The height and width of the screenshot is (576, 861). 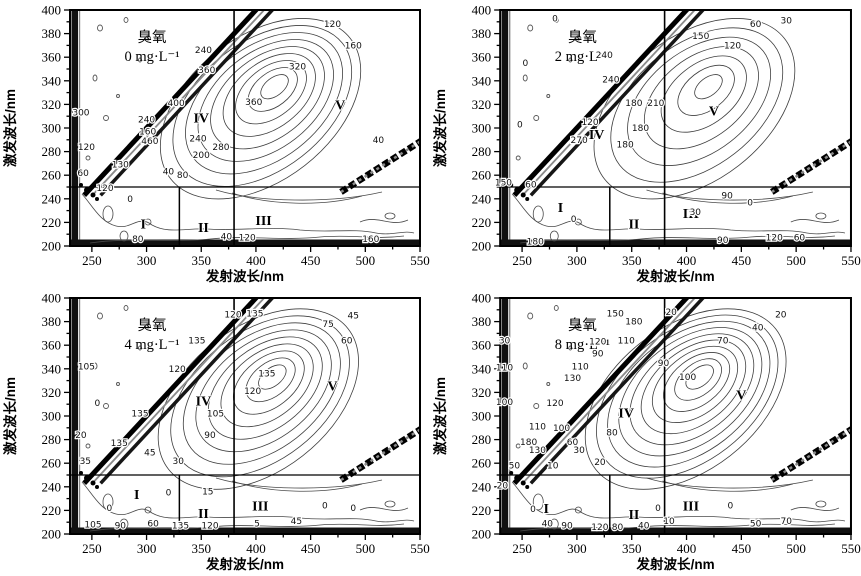 What do you see at coordinates (176, 104) in the screenshot?
I see `contour-label: 400` at bounding box center [176, 104].